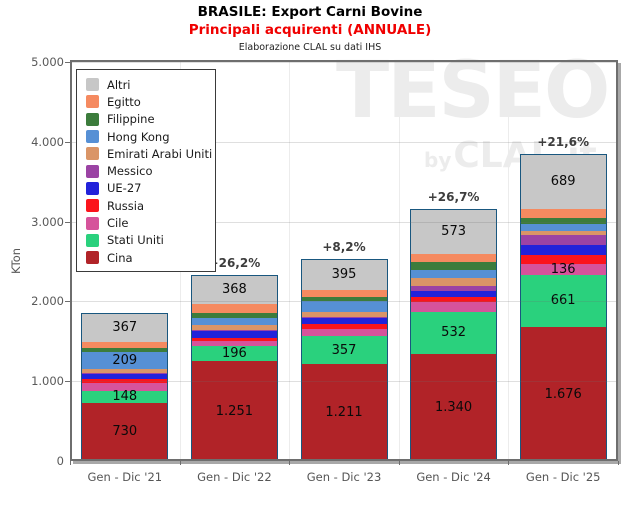 Image resolution: width=632 pixels, height=510 pixels. What do you see at coordinates (16, 261) in the screenshot?
I see `y-axis-title: KTon` at bounding box center [16, 261].